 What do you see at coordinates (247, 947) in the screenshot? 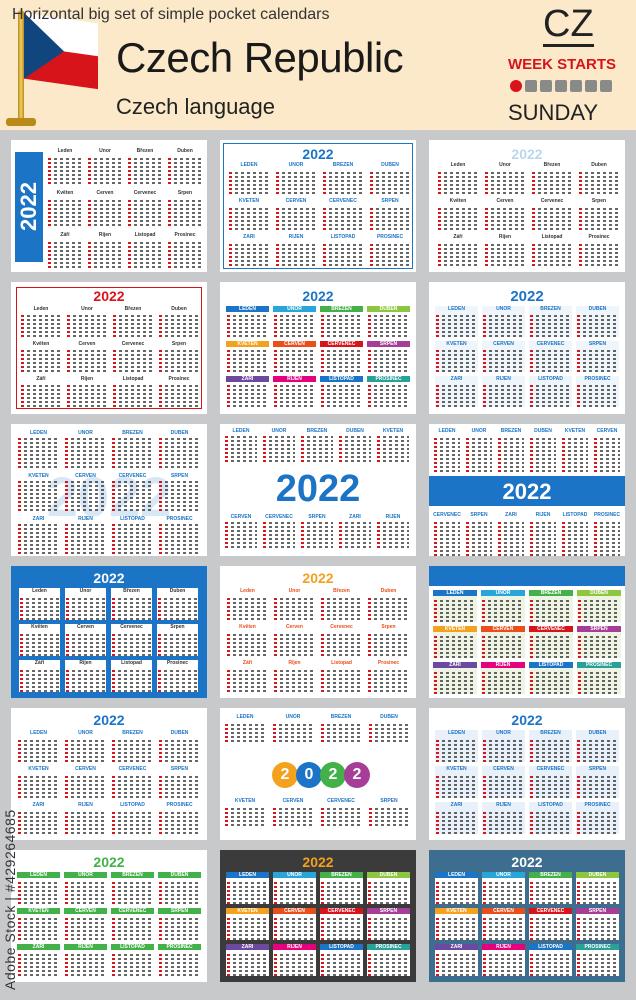
I see `month-name: ZÁŘÍ` at bounding box center [247, 947].